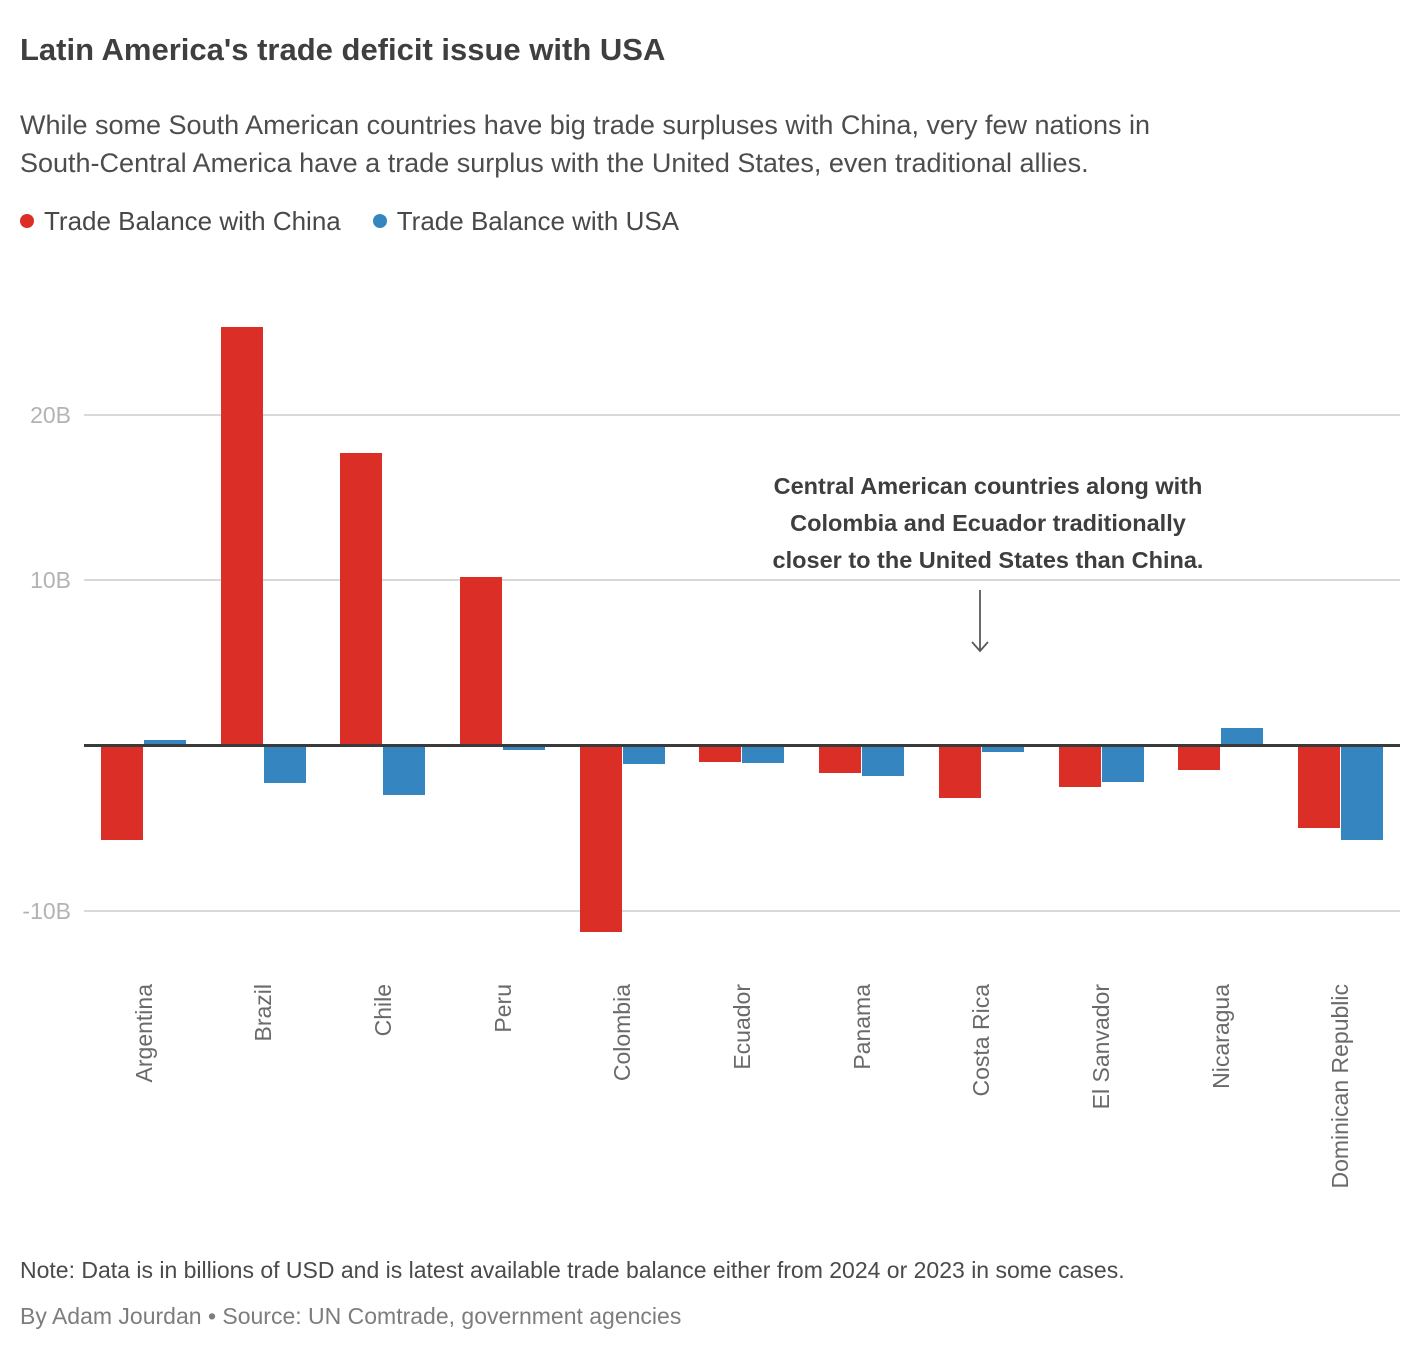 Image resolution: width=1420 pixels, height=1350 pixels. Describe the element at coordinates (284, 765) in the screenshot. I see `bar-usa-brazil` at that location.